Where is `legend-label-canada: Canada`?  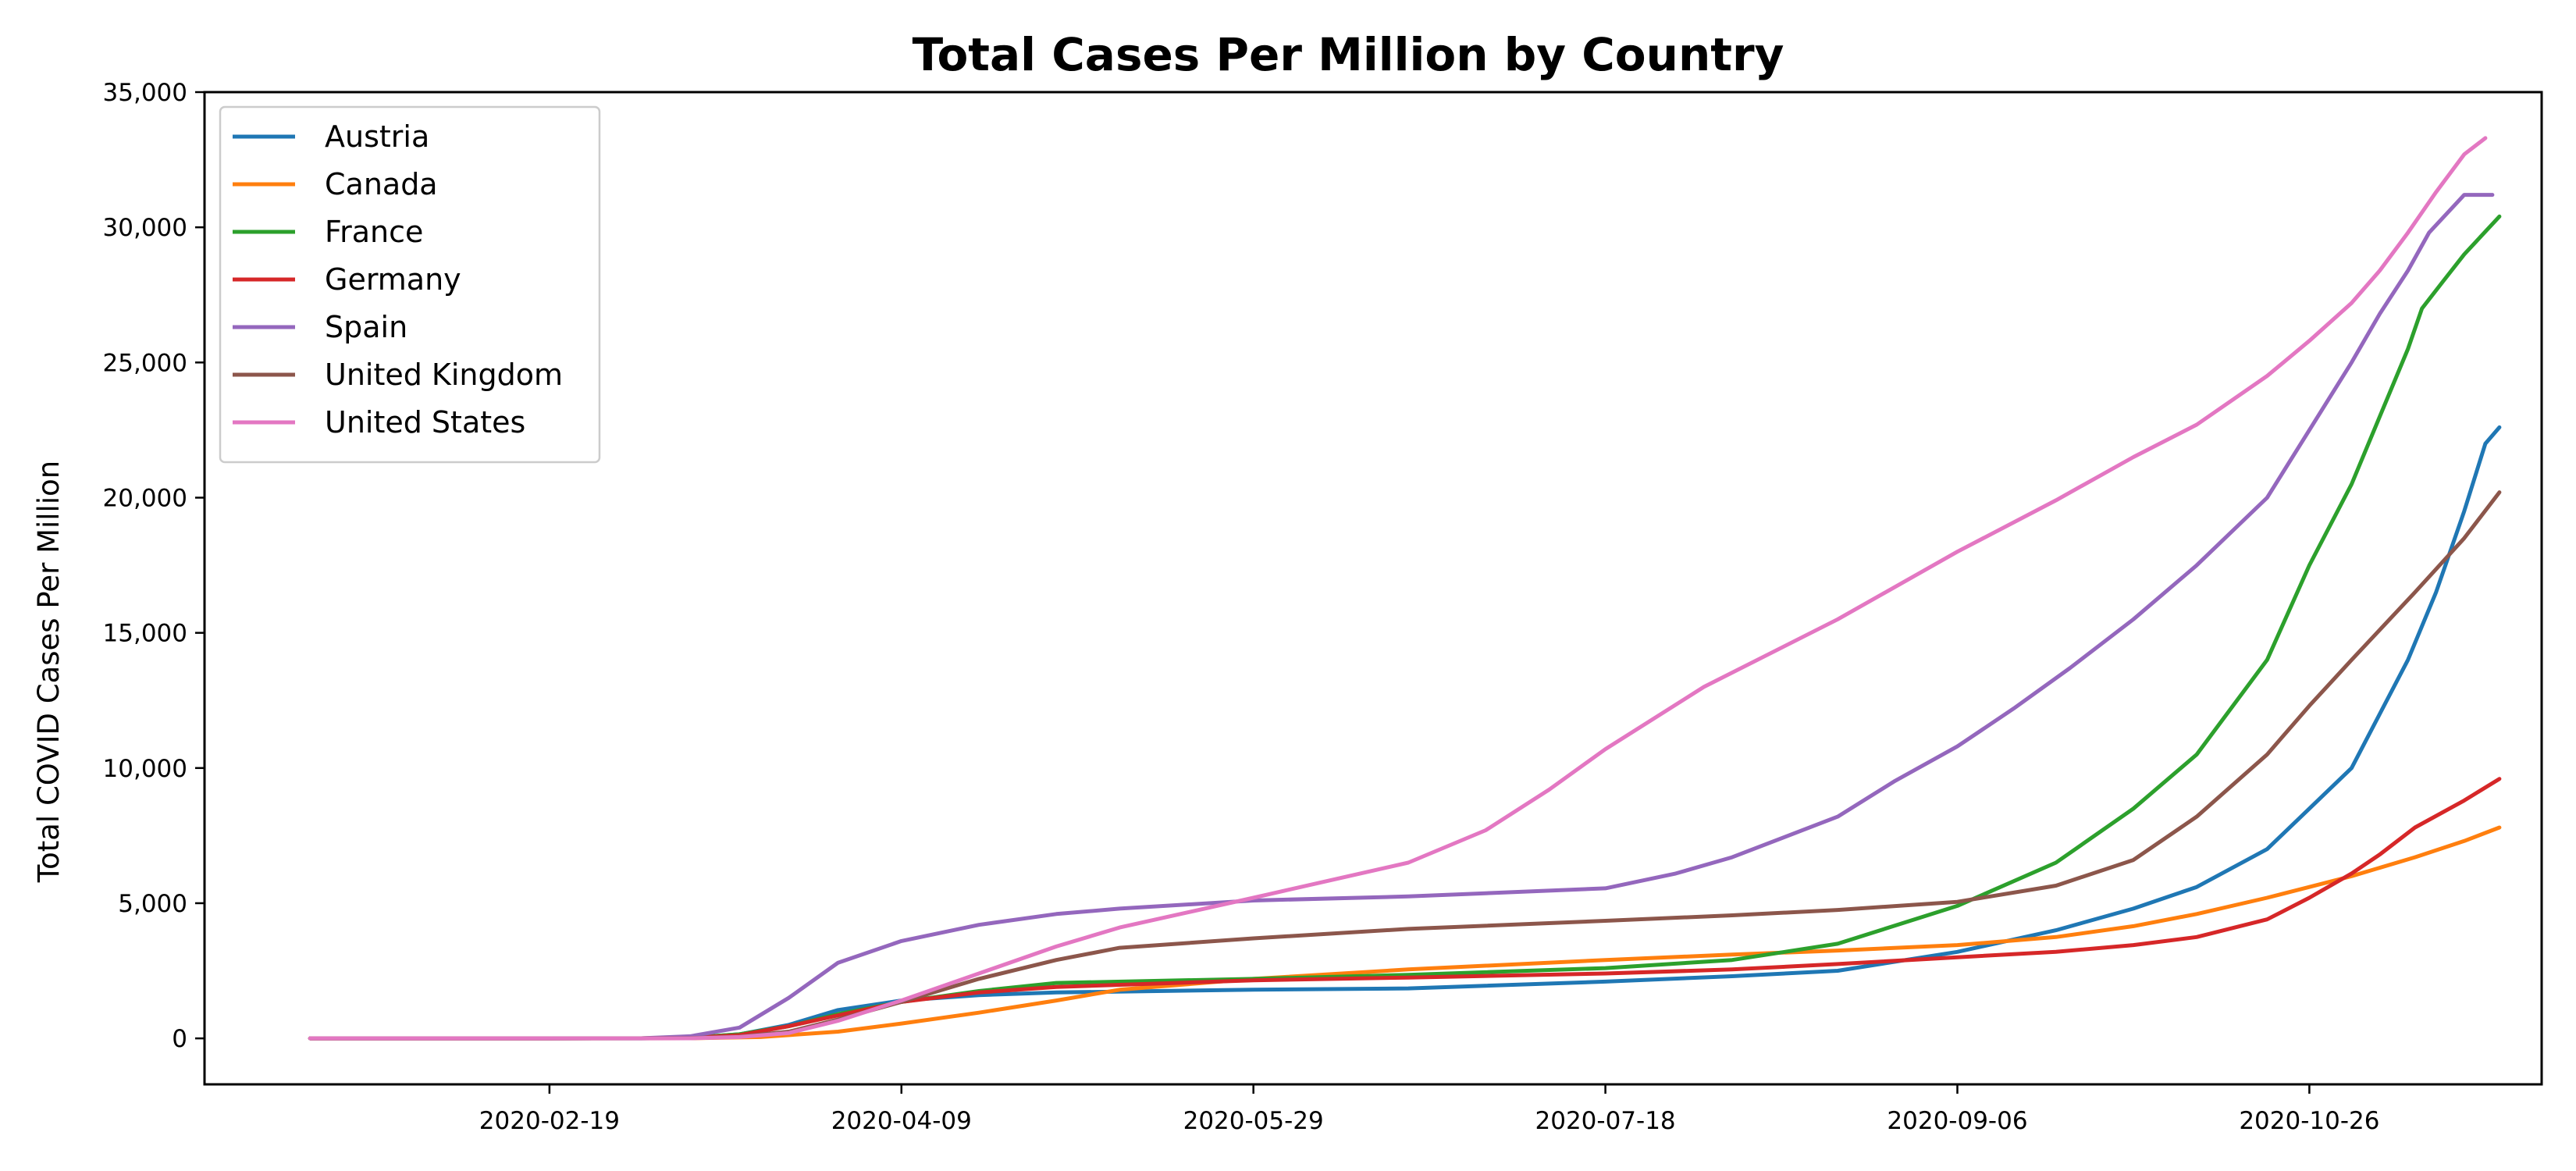
legend-label-canada: Canada is located at coordinates (381, 184).